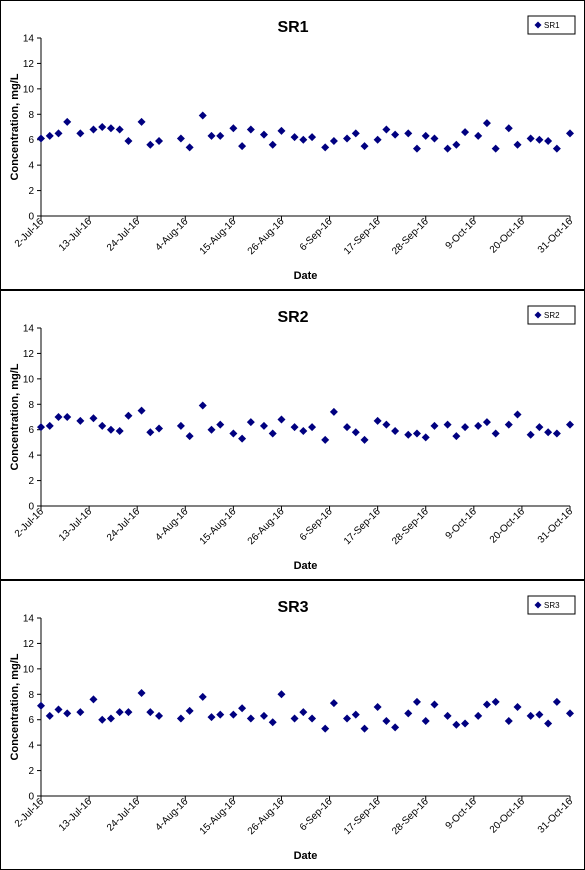 The image size is (585, 870). I want to click on data-point: 26-Sep-16: 5.7, so click(416, 433).